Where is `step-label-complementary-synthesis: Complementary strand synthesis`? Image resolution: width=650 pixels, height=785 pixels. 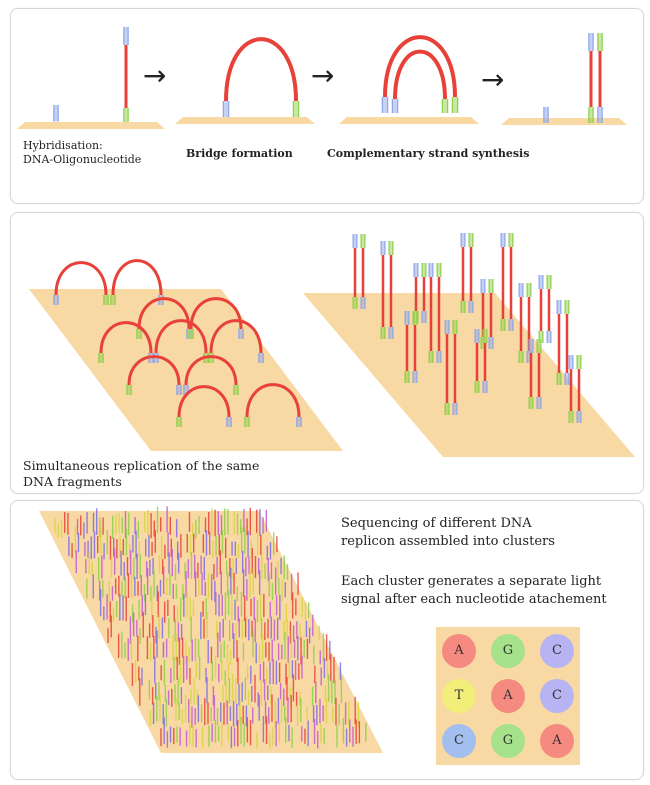 step-label-complementary-synthesis: Complementary strand synthesis is located at coordinates (428, 153).